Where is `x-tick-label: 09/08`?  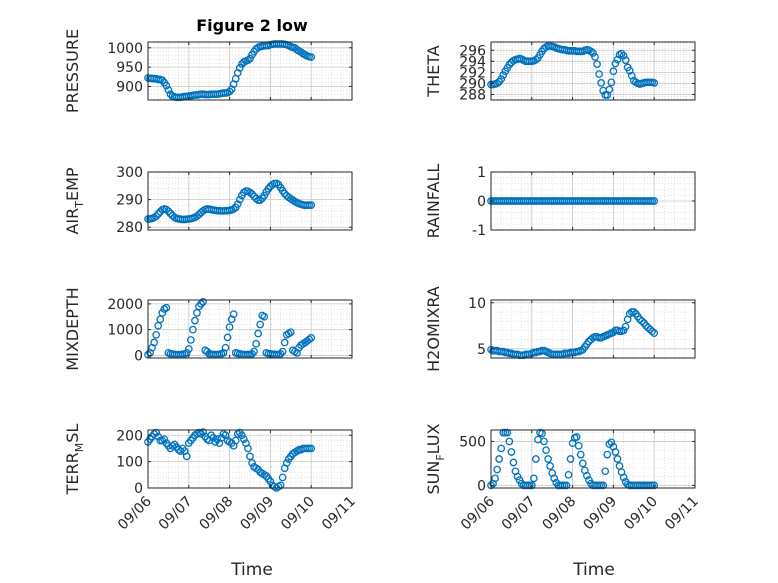
x-tick-label: 09/08 is located at coordinates (217, 514).